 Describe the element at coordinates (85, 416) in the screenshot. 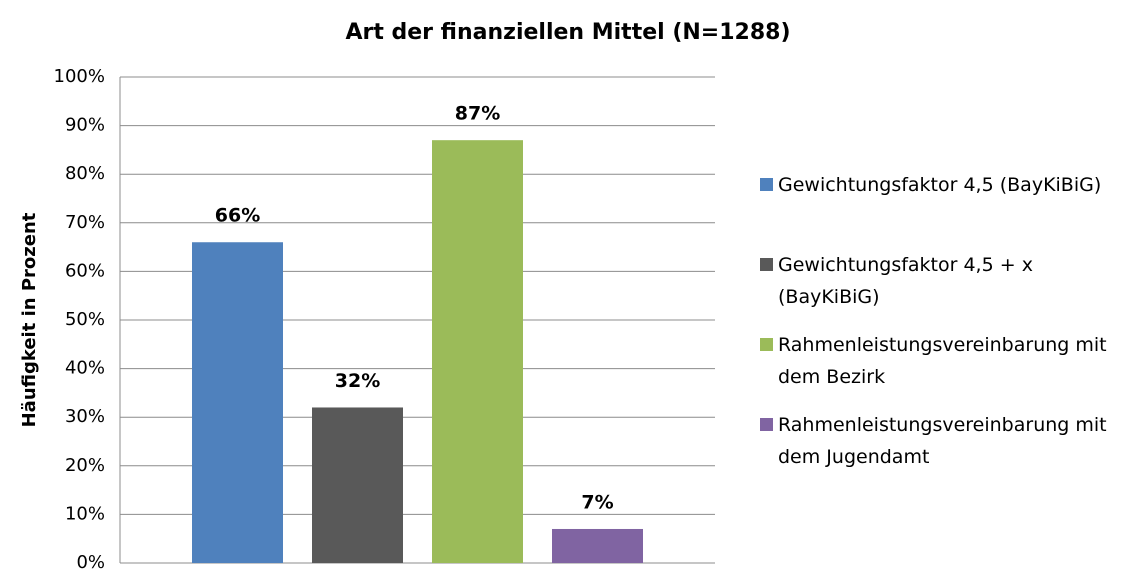

I see `y-tick-label: 30%` at that location.